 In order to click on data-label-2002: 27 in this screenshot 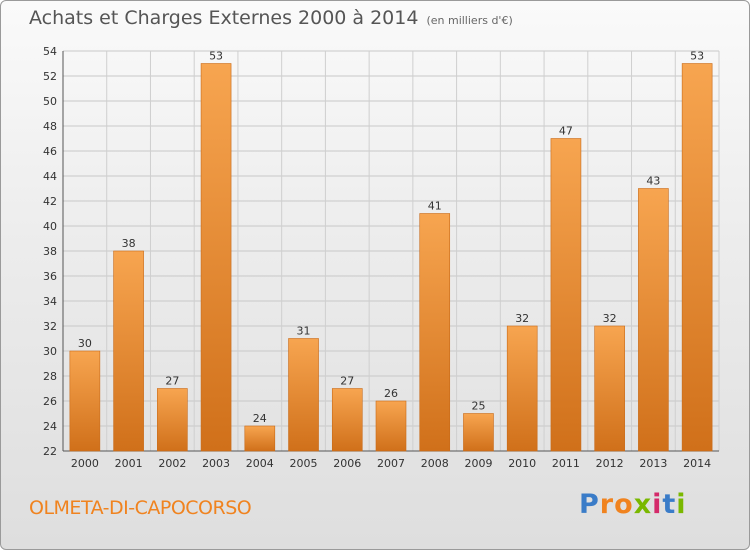, I will do `click(172, 381)`.